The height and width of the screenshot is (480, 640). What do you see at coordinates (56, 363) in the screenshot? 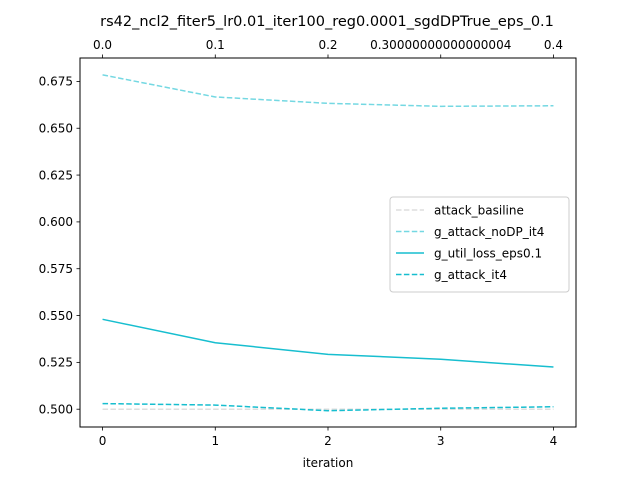
I see `y-tick-label: 0.525` at bounding box center [56, 363].